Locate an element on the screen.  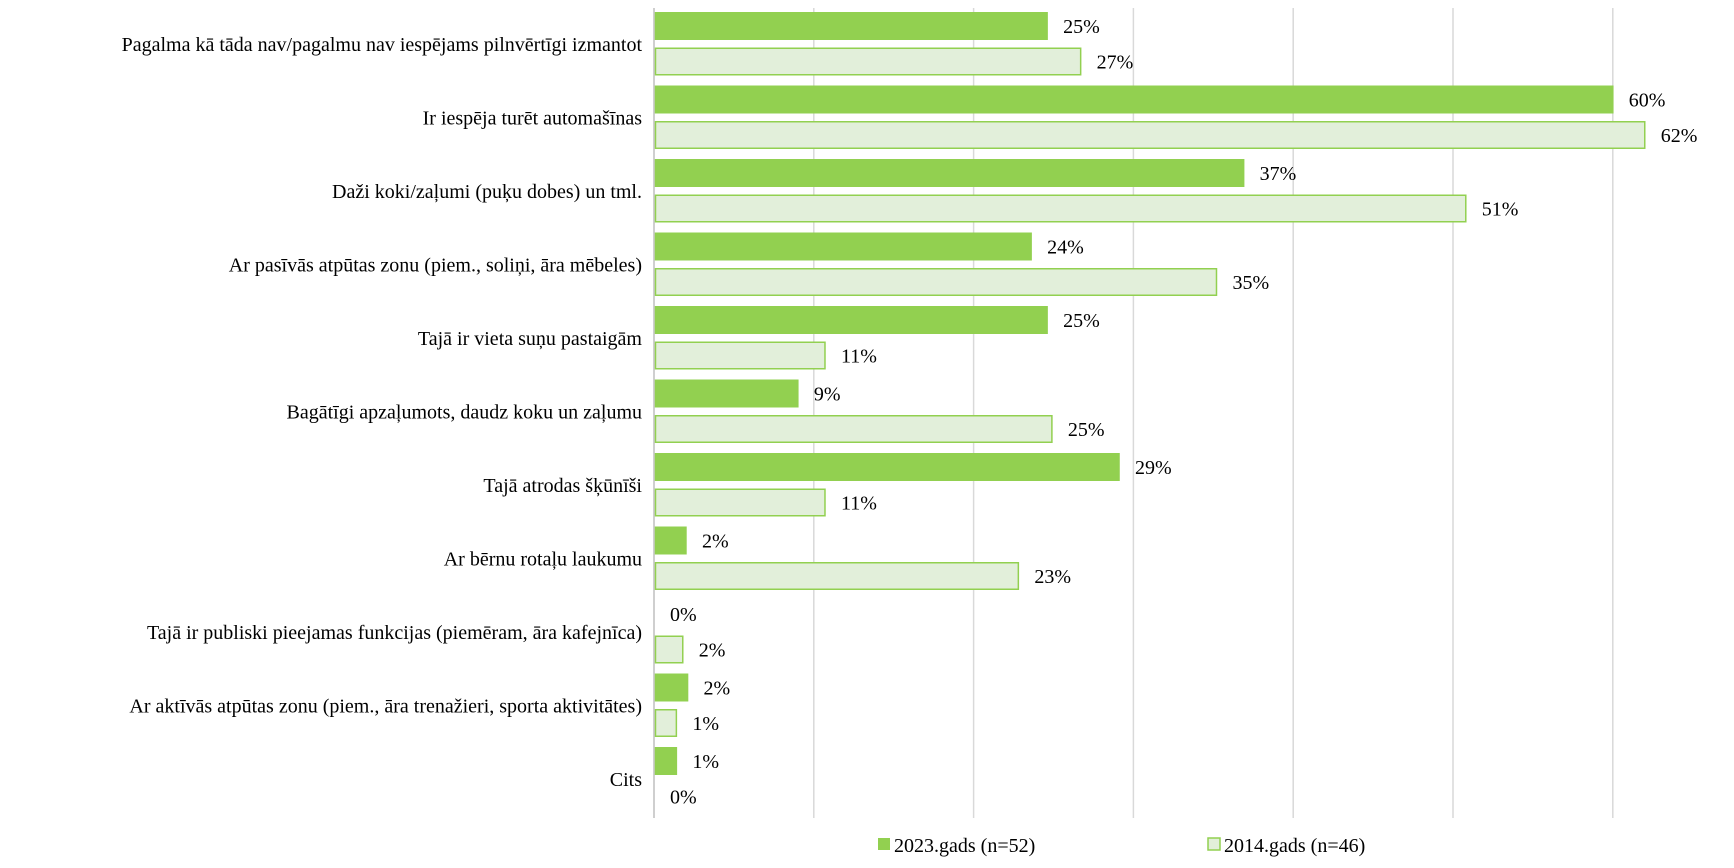
data-label-2014: 1% is located at coordinates (705, 724).